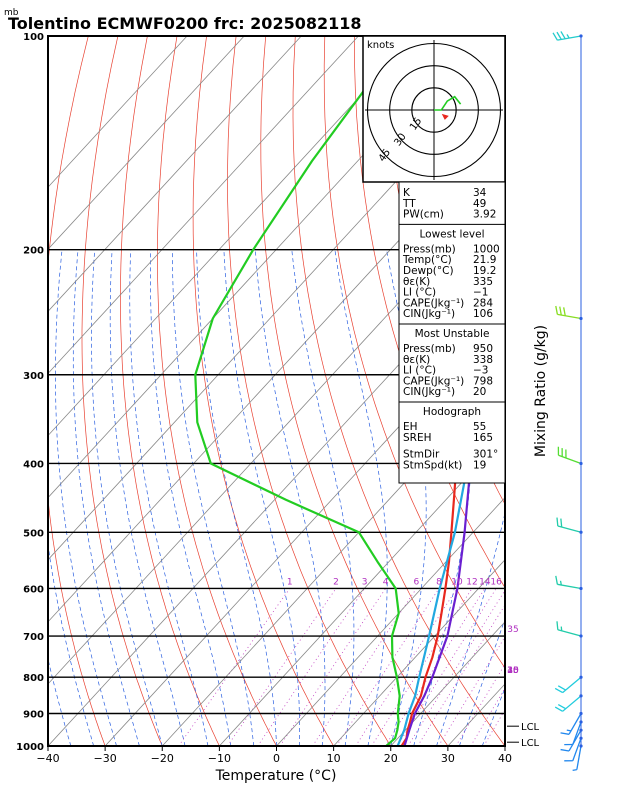 The image size is (618, 800). I want to click on index-label: K, so click(407, 193).